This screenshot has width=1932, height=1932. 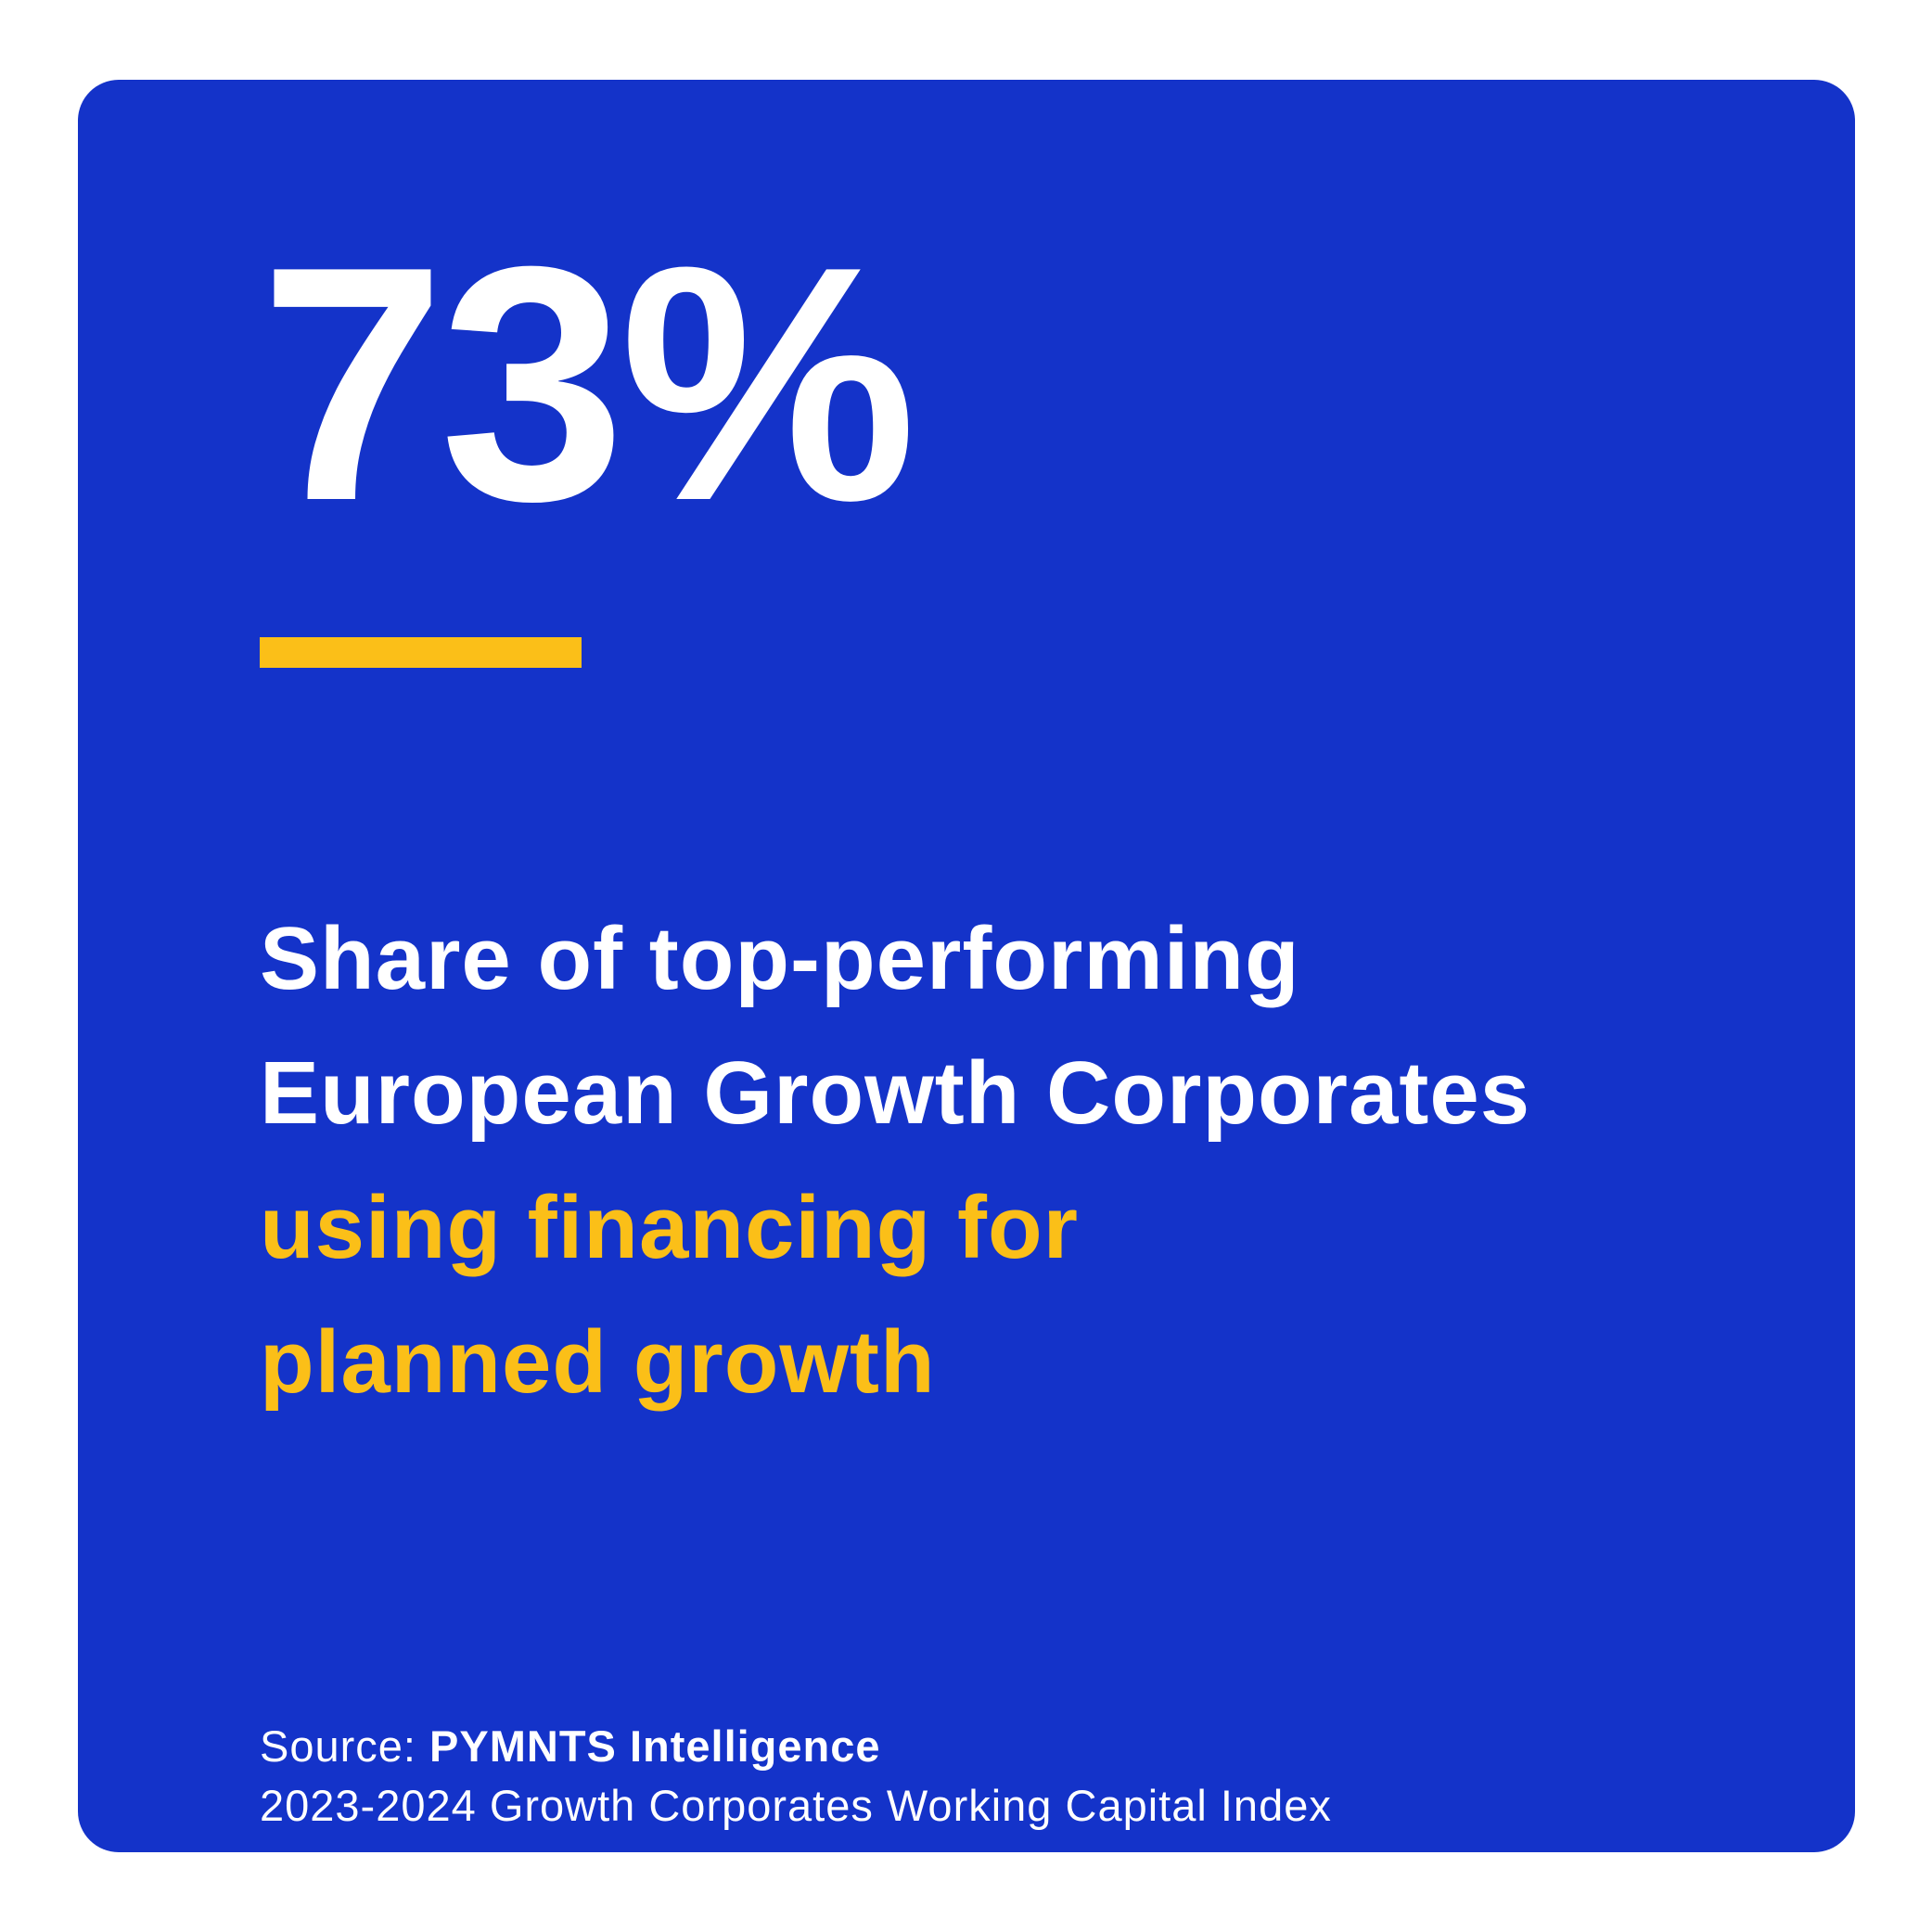 I want to click on description-line-2: European Growth Corporates, so click(x=895, y=1093).